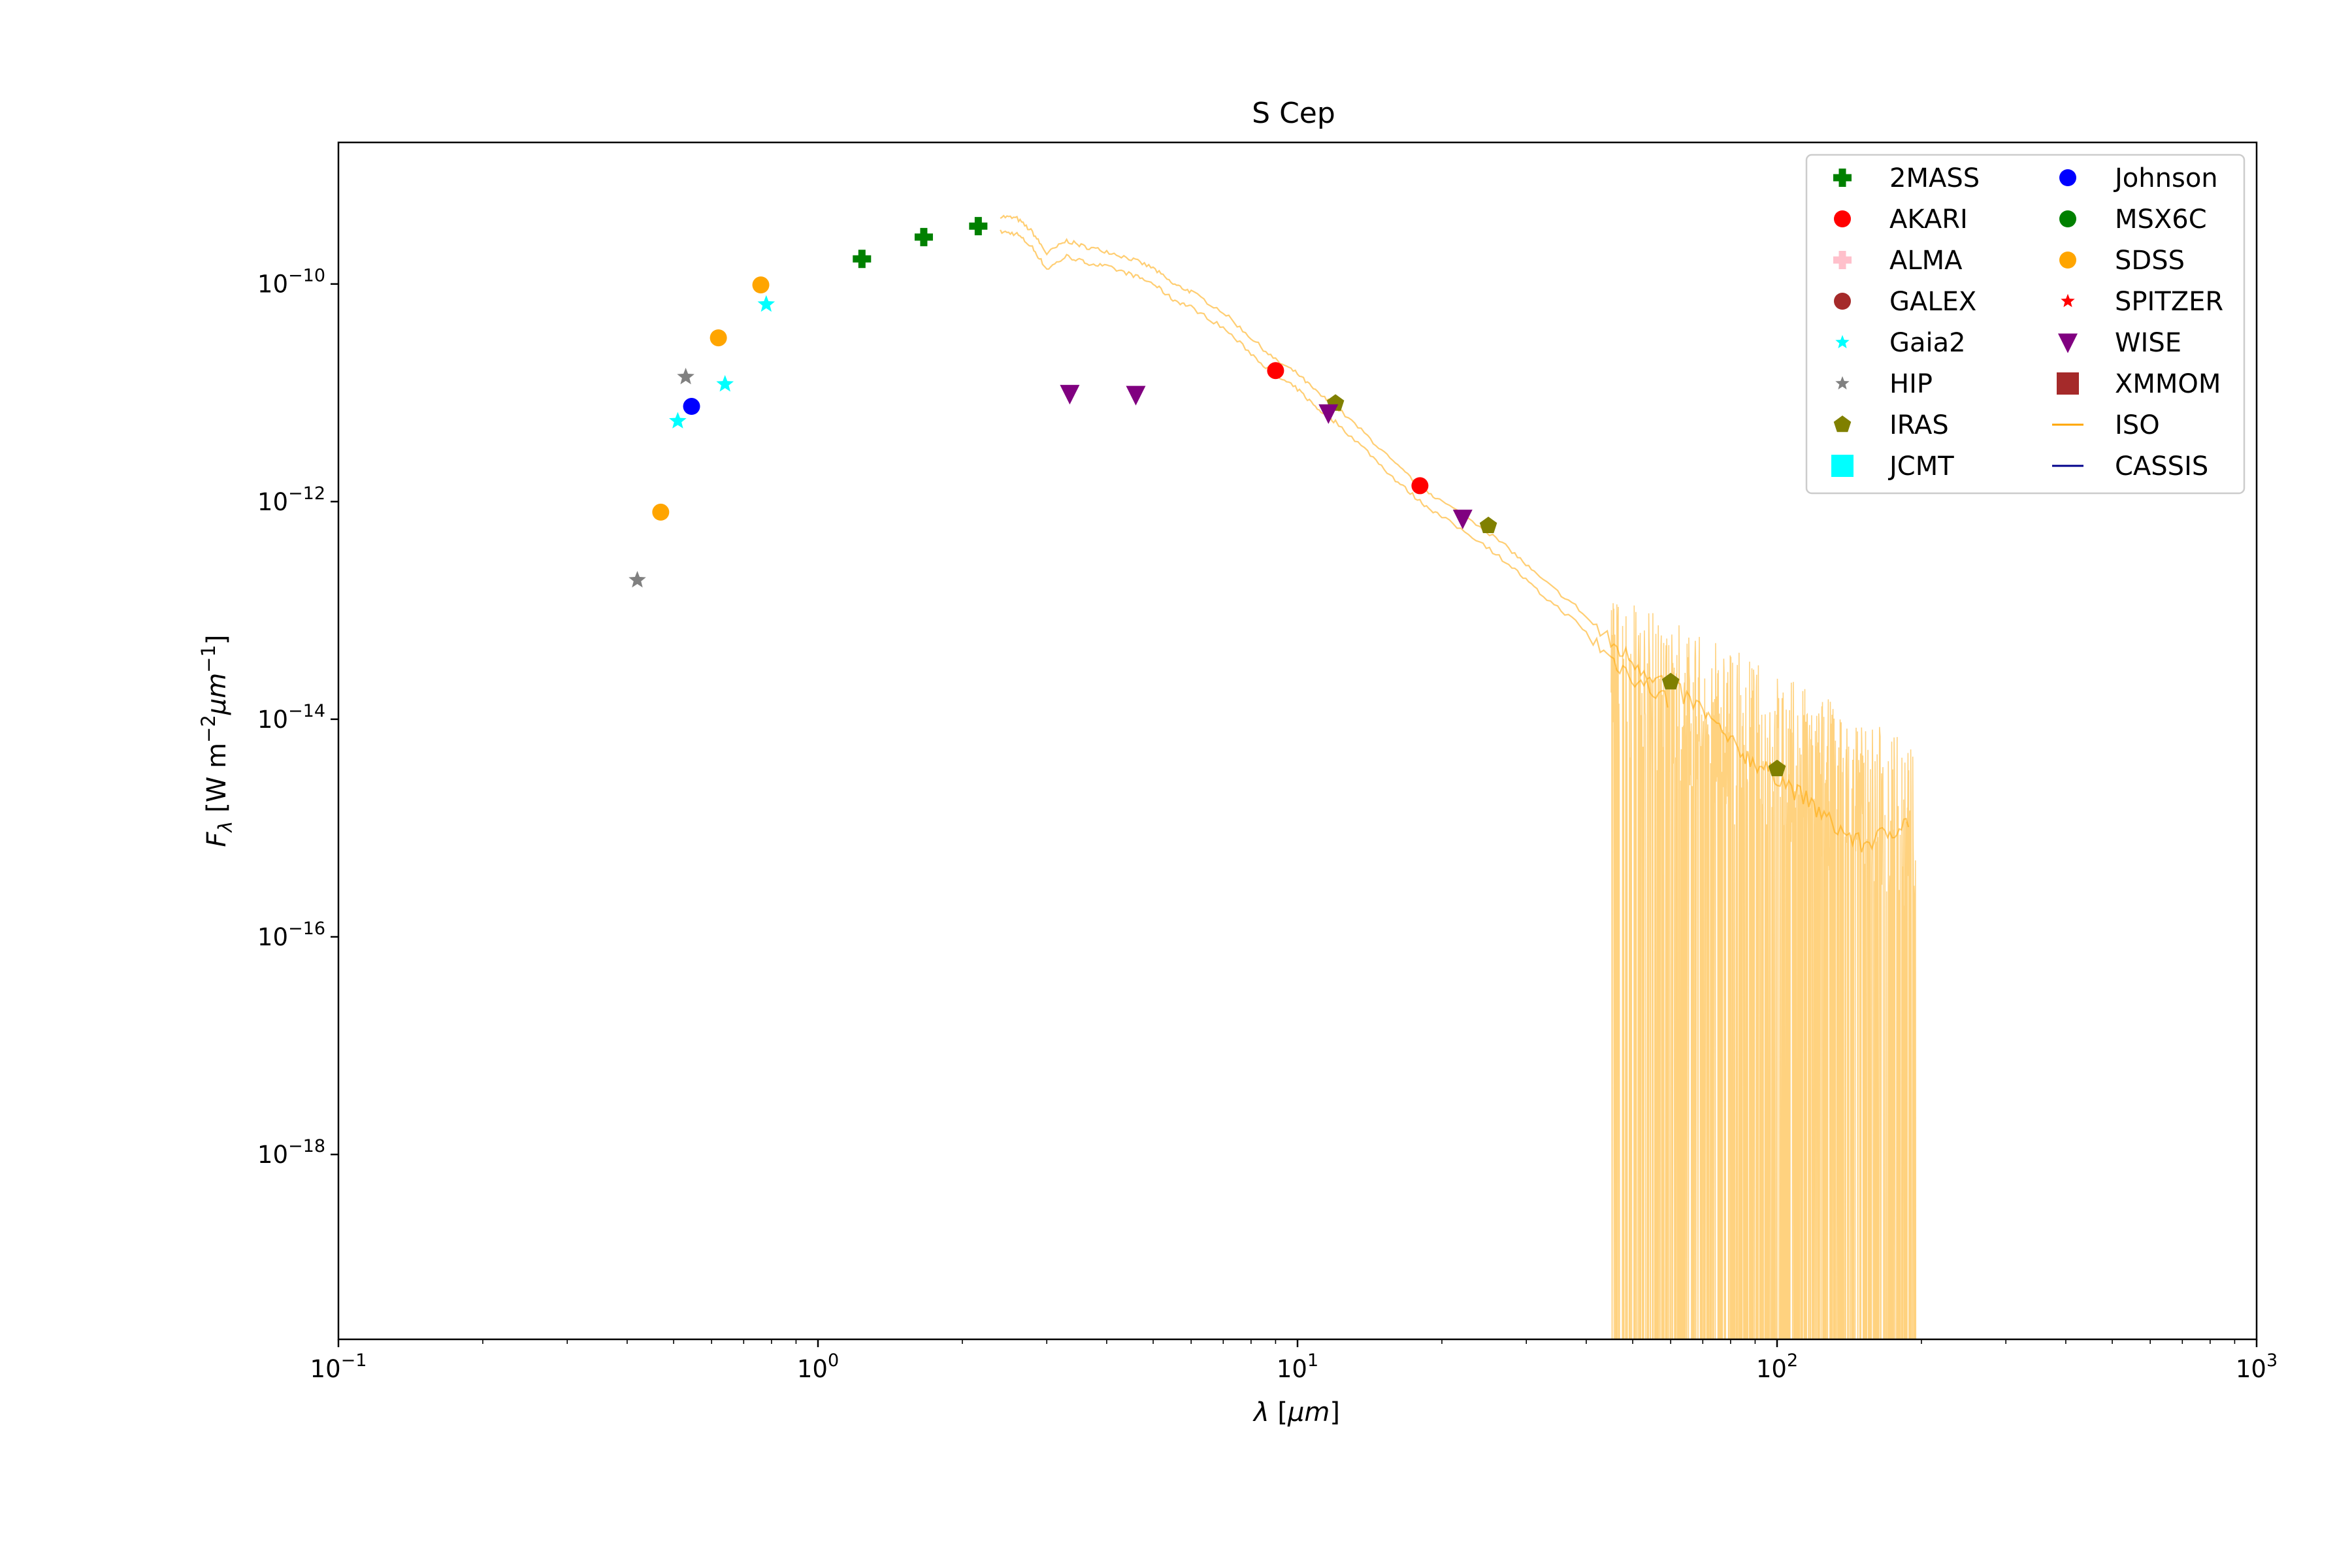 Image resolution: width=2352 pixels, height=1568 pixels. I want to click on legend-label: GALEX, so click(1932, 302).